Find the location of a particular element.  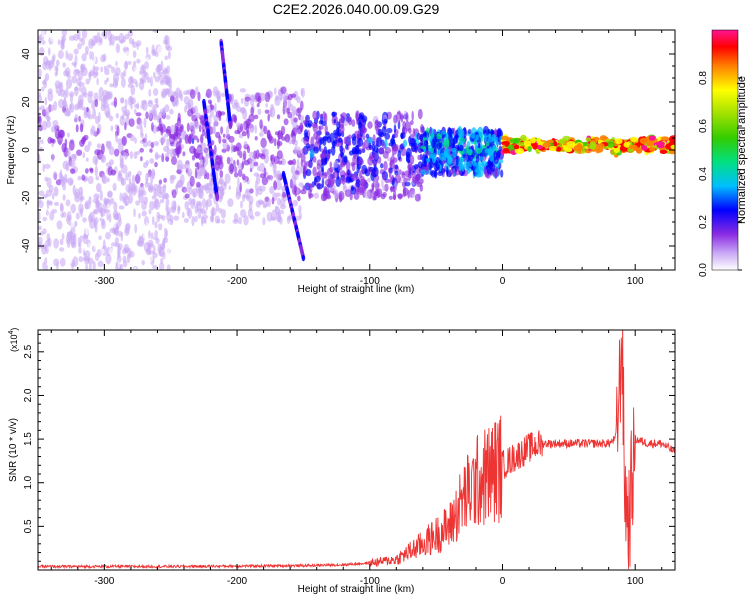

colorbar-ticks: 0.0 0.2 0.4 0.6 0.8 is located at coordinates (720, 174).